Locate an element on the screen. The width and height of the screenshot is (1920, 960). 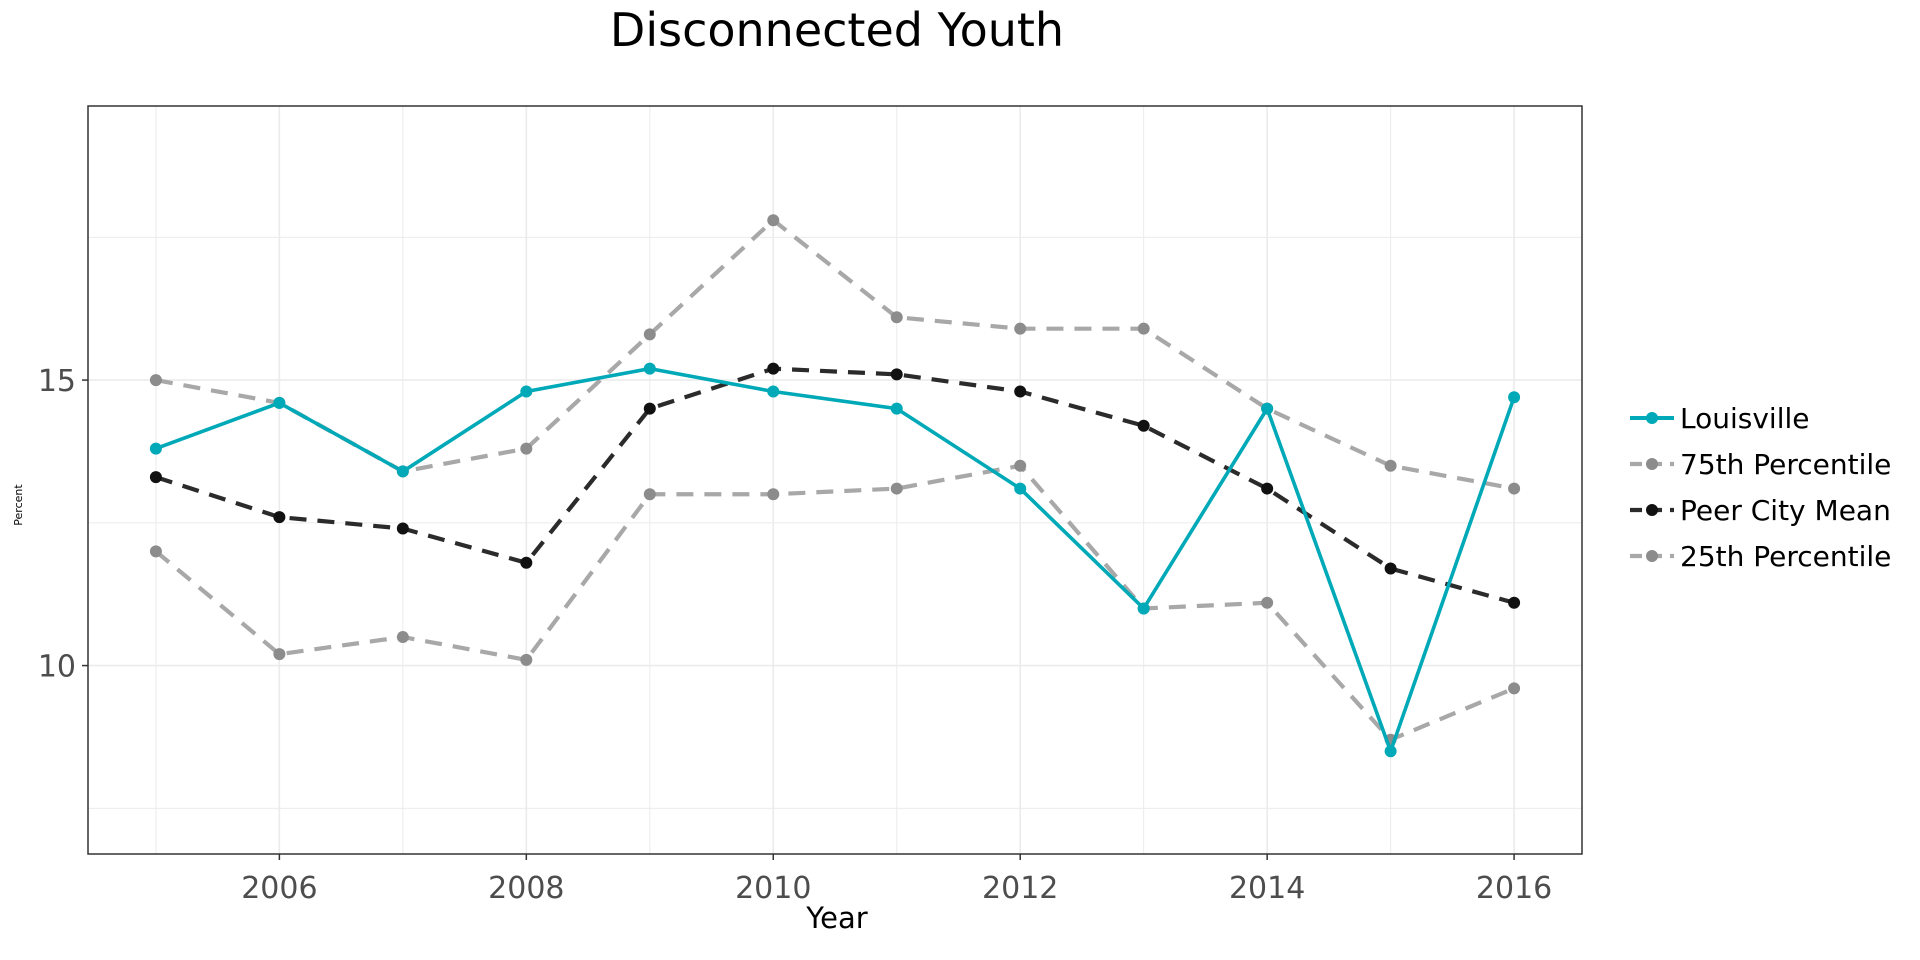
x-tick-label: 2006 is located at coordinates (279, 888).